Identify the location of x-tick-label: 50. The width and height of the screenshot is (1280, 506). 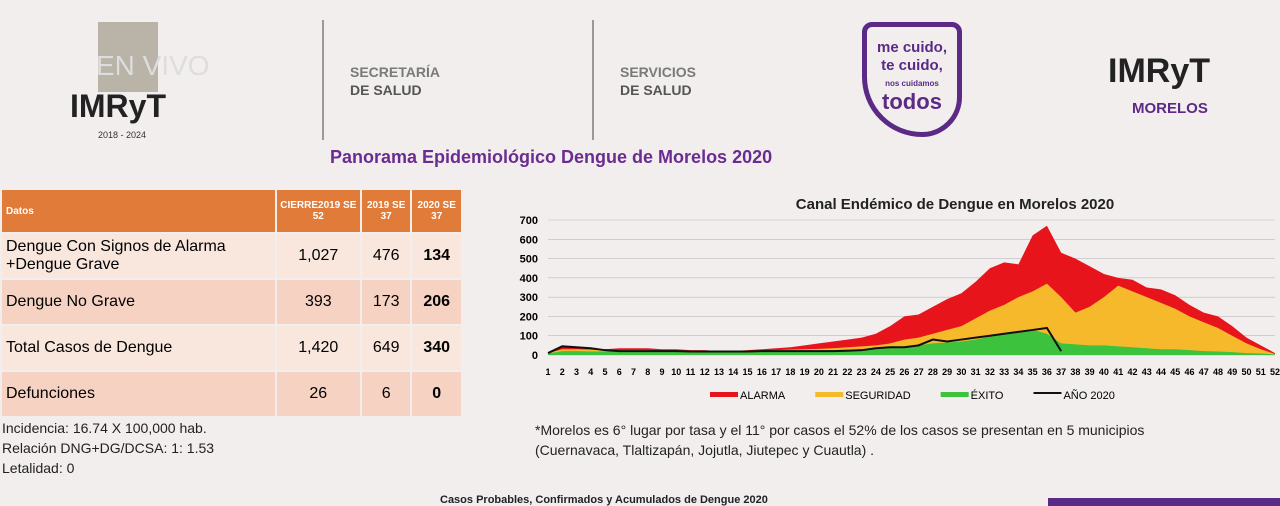
(1246, 372).